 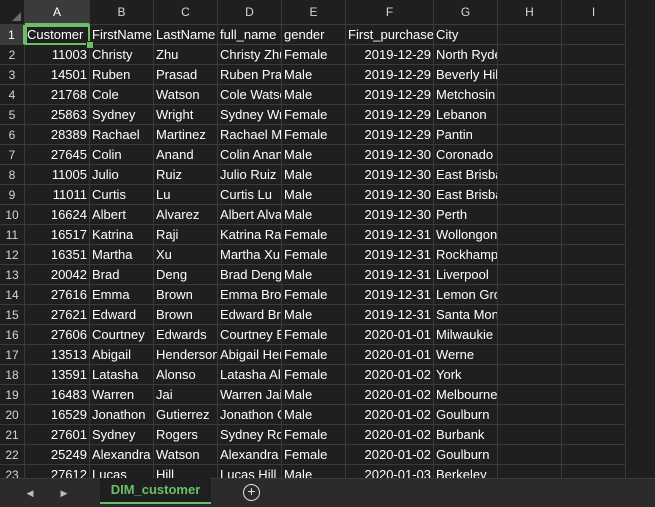 What do you see at coordinates (250, 155) in the screenshot?
I see `cell-d7: Colin Anand` at bounding box center [250, 155].